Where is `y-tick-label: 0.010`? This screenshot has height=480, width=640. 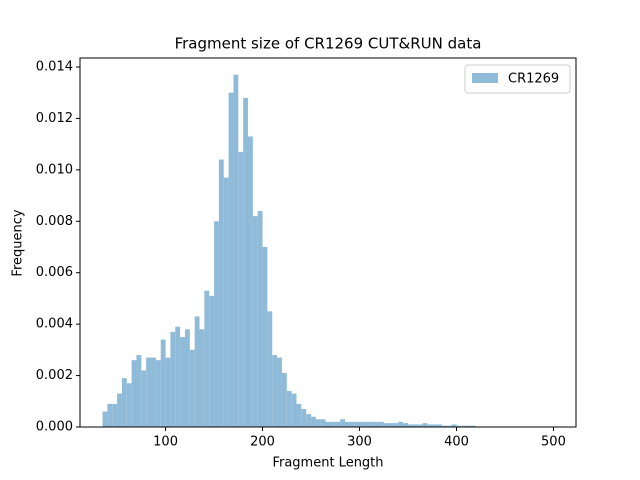 y-tick-label: 0.010 is located at coordinates (54, 169).